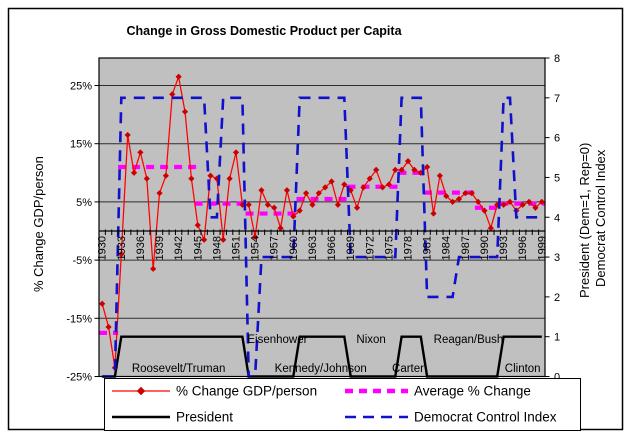 This screenshot has width=631, height=444. What do you see at coordinates (122, 248) in the screenshot?
I see `x-axis-tick-label: 1933` at bounding box center [122, 248].